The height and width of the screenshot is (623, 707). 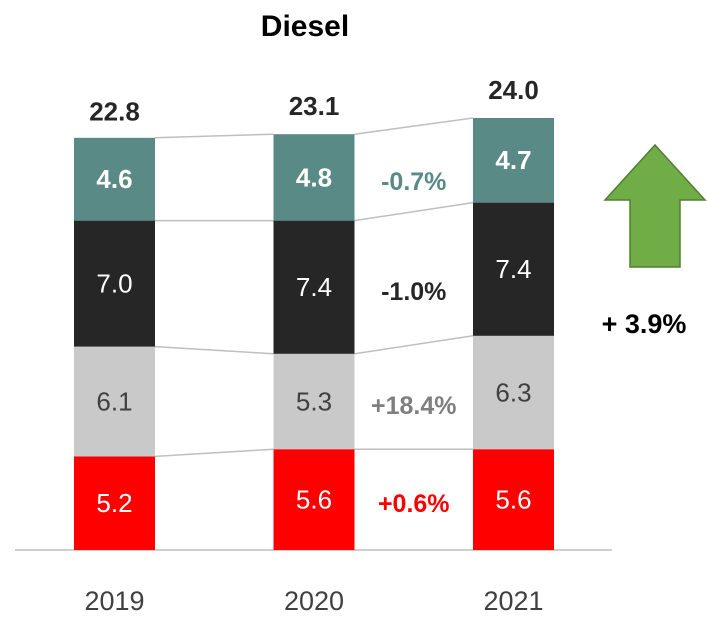 What do you see at coordinates (513, 601) in the screenshot?
I see `x-tick-label: 2021` at bounding box center [513, 601].